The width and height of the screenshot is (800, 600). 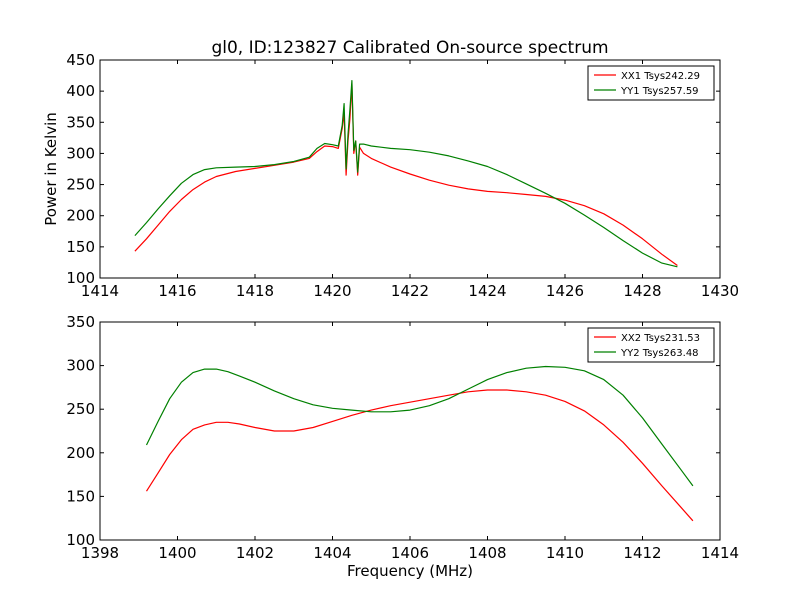 I want to click on x-tick-label: 1402, so click(x=255, y=553).